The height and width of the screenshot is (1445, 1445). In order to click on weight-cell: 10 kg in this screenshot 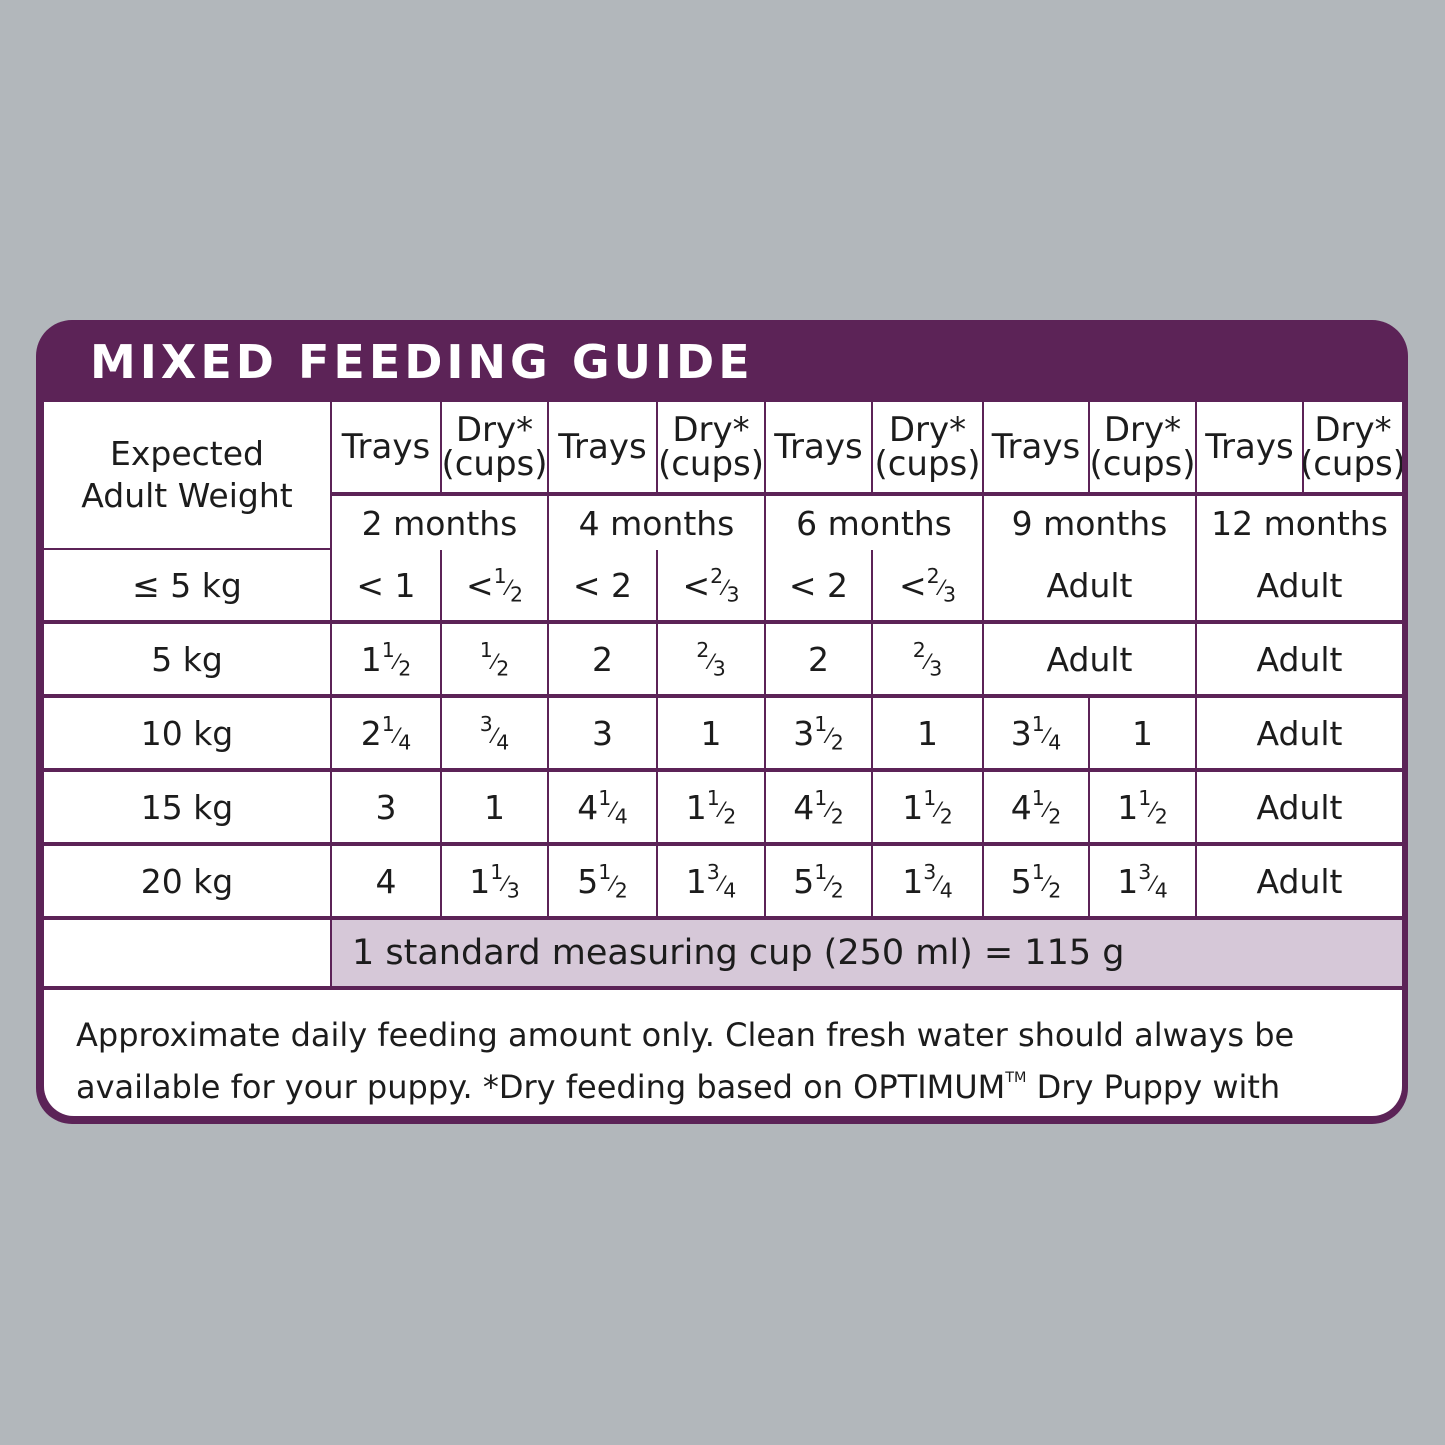, I will do `click(187, 733)`.